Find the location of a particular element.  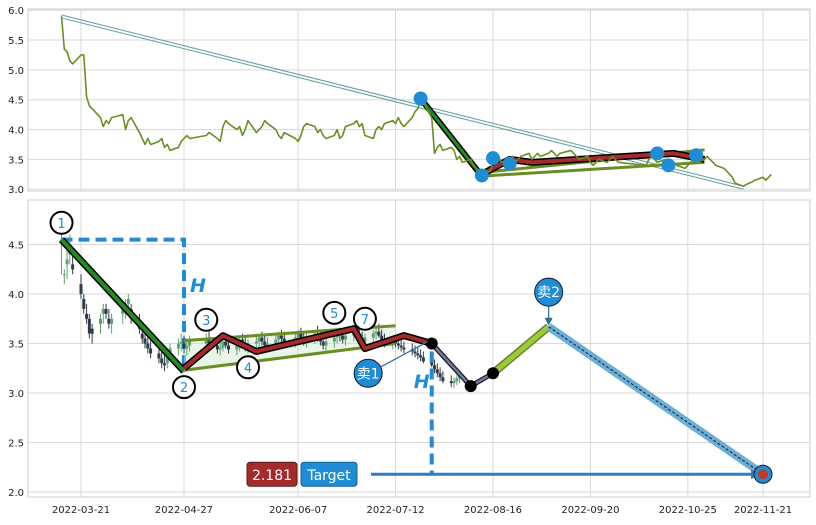

pivot-label-text: 2 is located at coordinates (184, 388).